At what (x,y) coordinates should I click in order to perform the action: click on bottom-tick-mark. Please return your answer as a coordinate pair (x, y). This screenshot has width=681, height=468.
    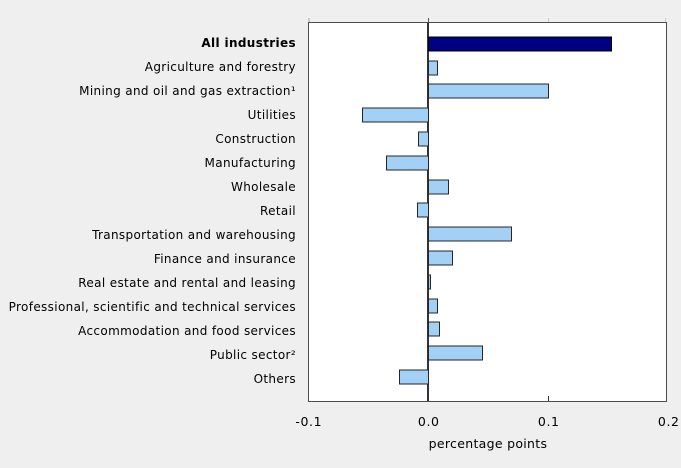
    Looking at the image, I should click on (548, 398).